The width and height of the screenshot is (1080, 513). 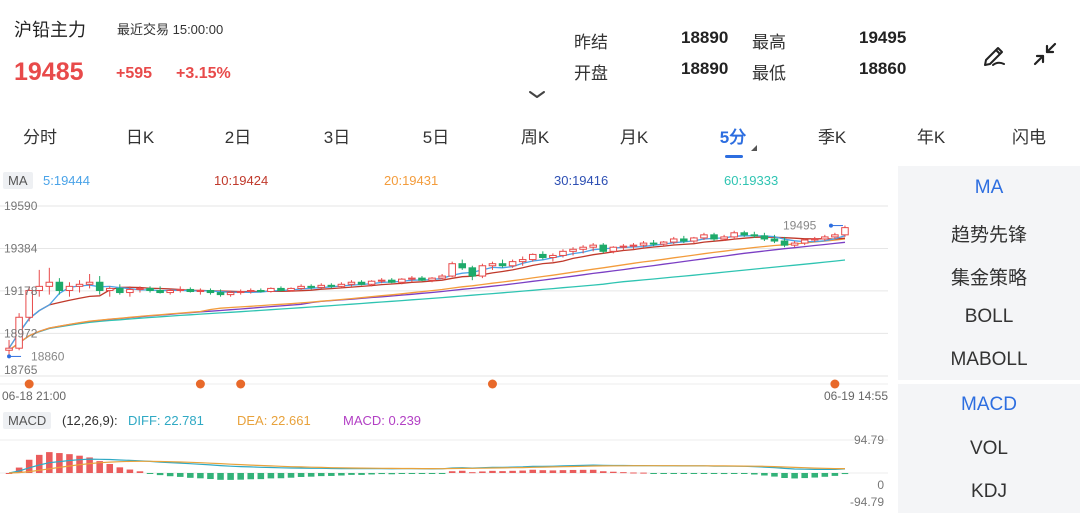 I want to click on indicator-trend-pioneer: 趋势先锋, so click(x=988, y=235).